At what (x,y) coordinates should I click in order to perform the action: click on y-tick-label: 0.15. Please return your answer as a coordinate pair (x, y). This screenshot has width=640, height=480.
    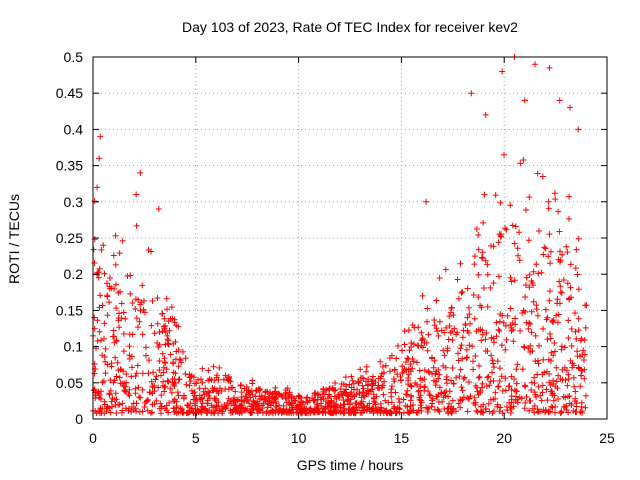
    Looking at the image, I should click on (69, 310).